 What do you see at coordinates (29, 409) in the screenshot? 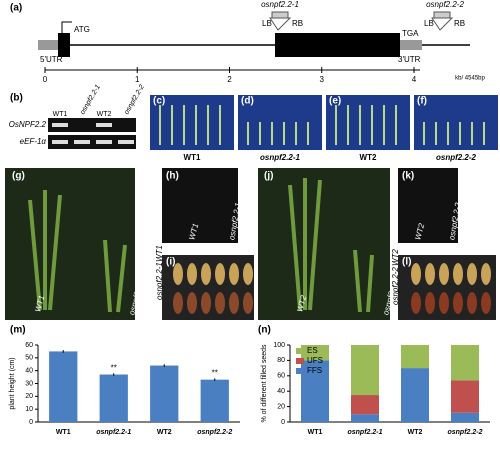
I see `y-tick-label: 10` at bounding box center [29, 409].